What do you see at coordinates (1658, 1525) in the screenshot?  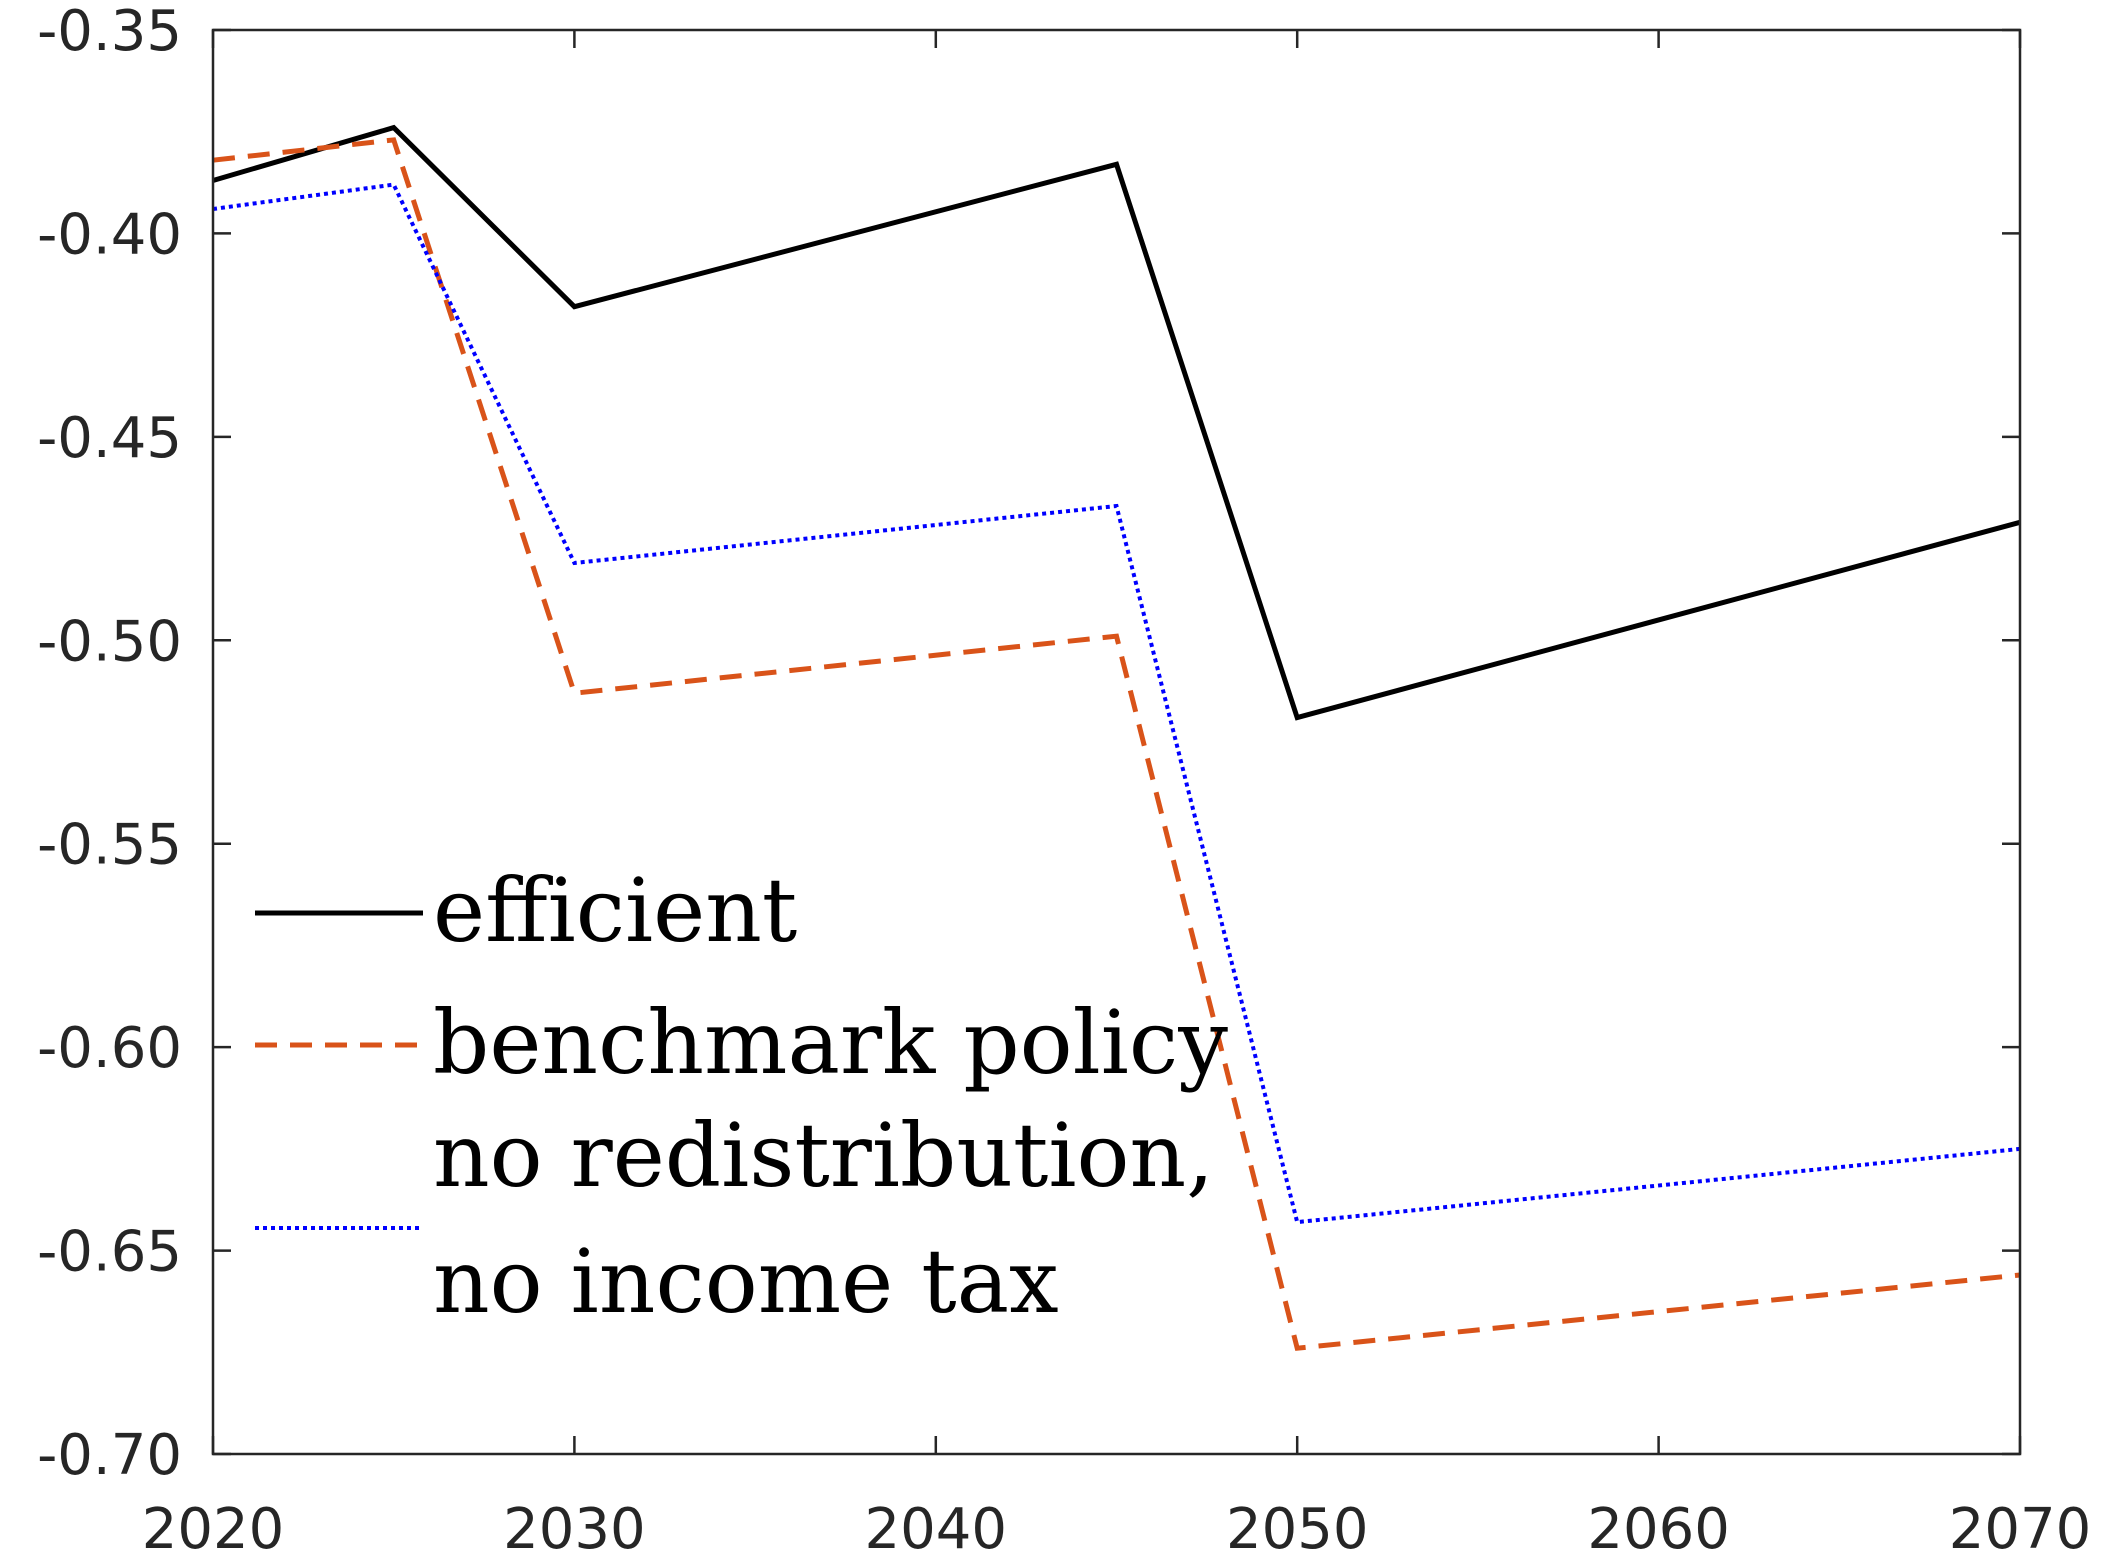 I see `x-tick-label: 2060` at bounding box center [1658, 1525].